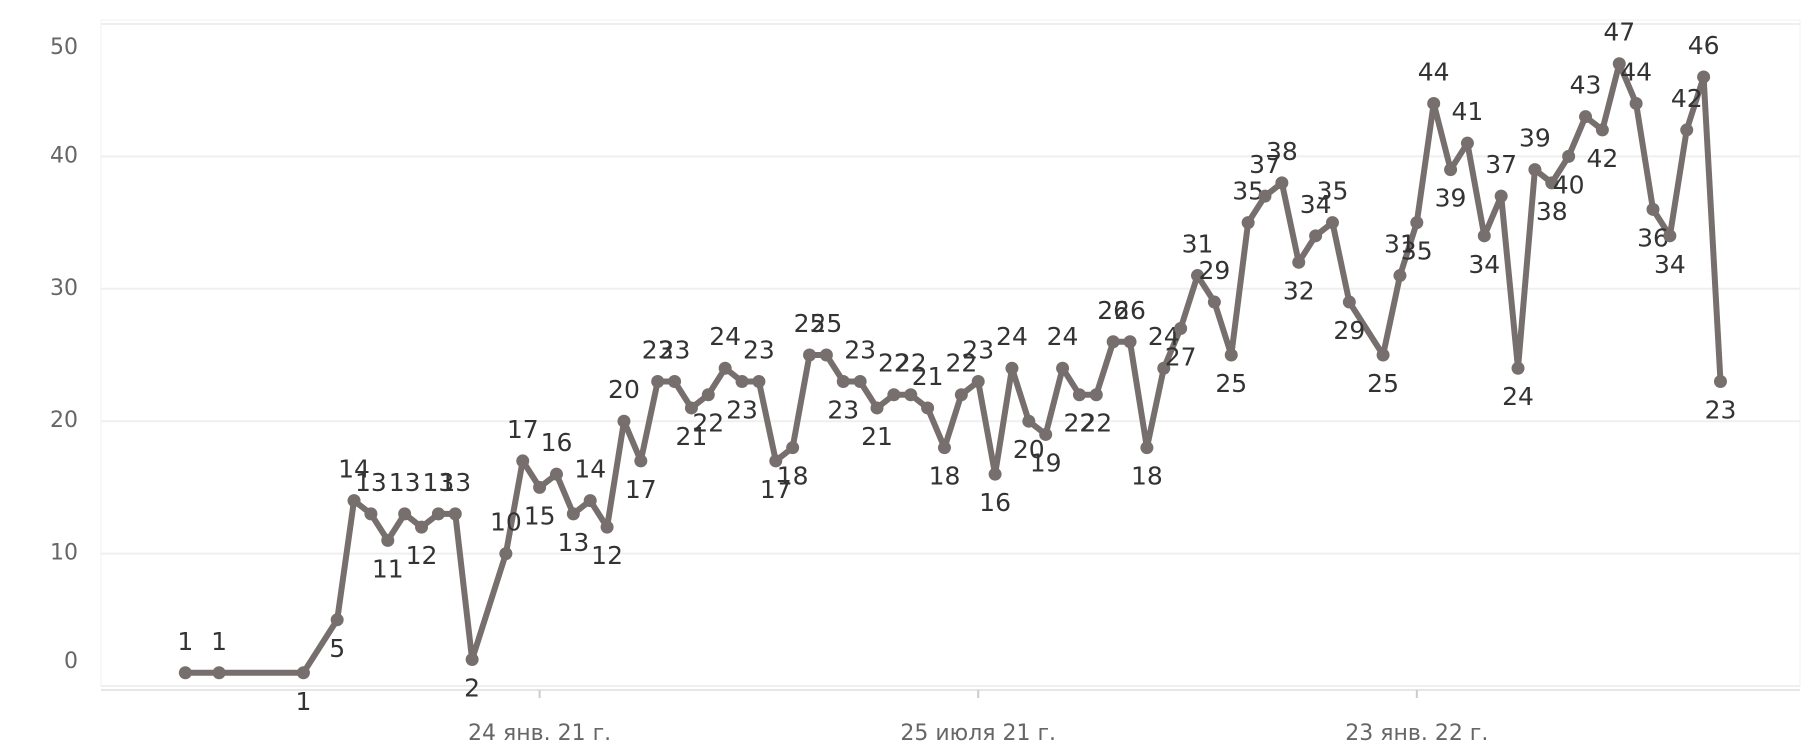 The image size is (1805, 753). What do you see at coordinates (1265, 164) in the screenshot?
I see `data-label: 37` at bounding box center [1265, 164].